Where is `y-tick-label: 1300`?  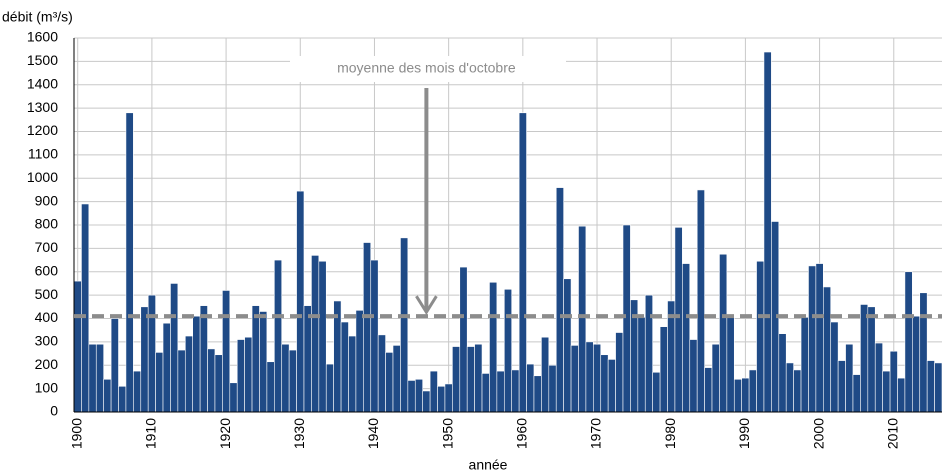 y-tick-label: 1300 is located at coordinates (42, 107).